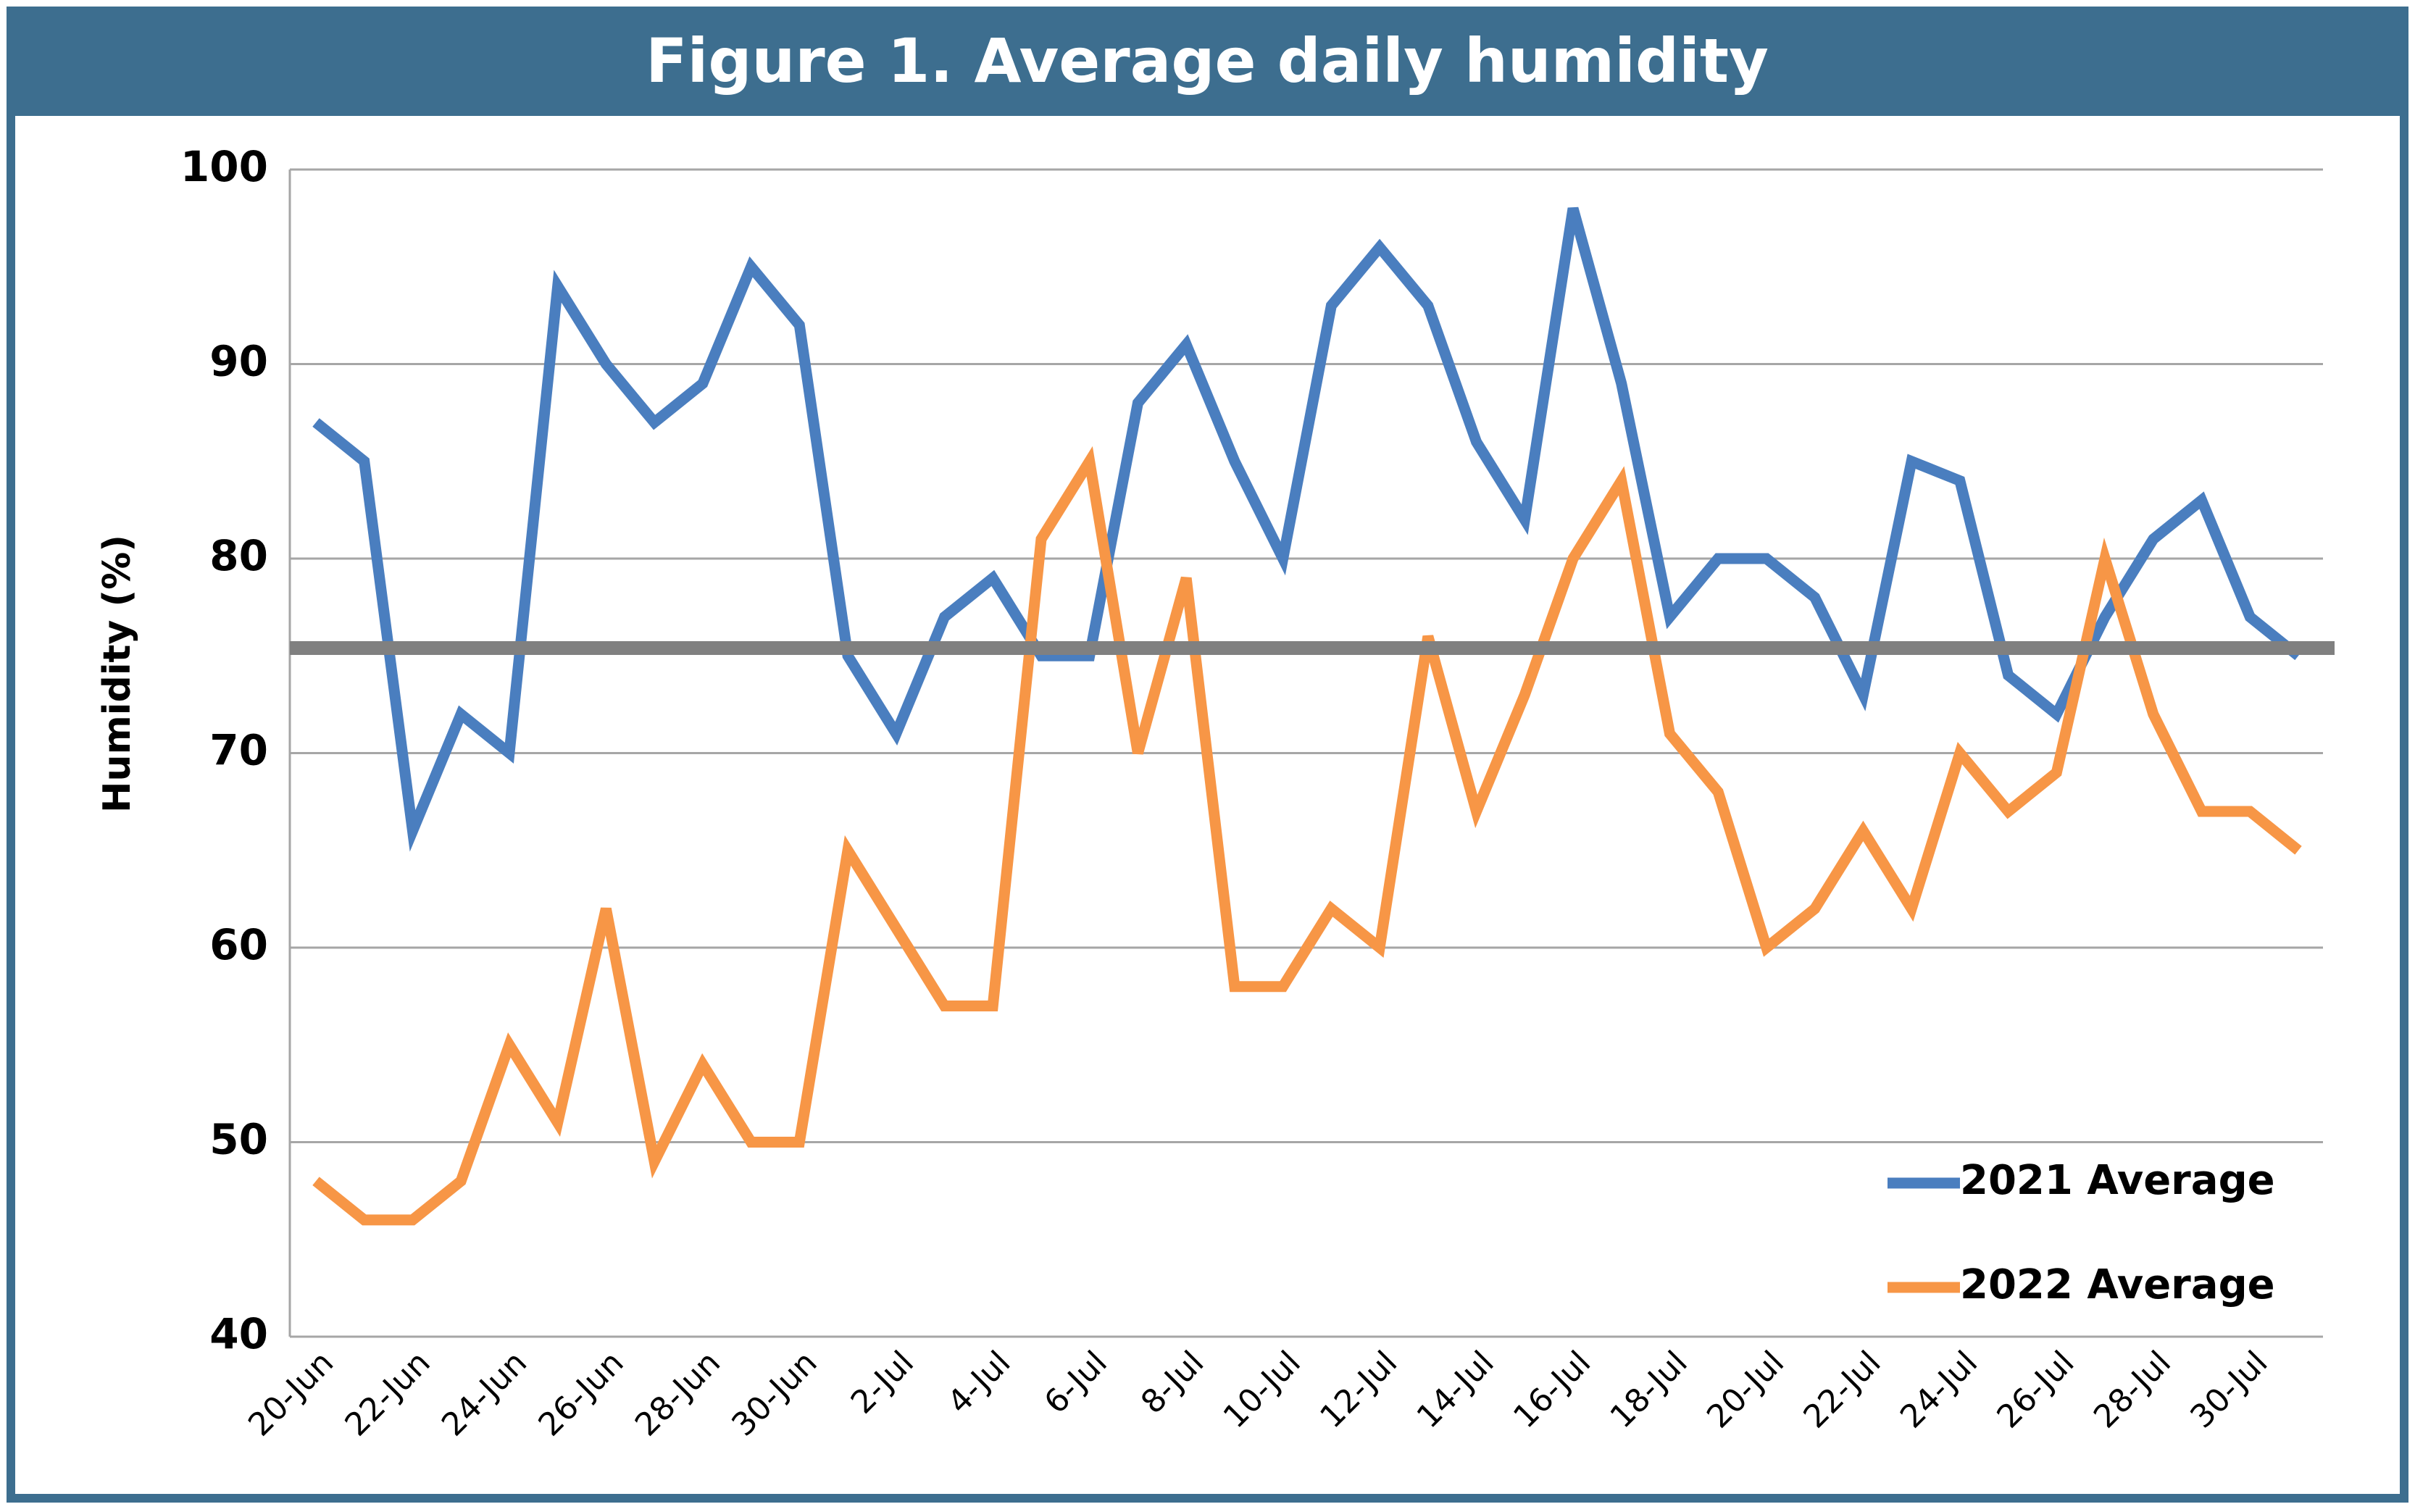 The image size is (2415, 1512). Describe the element at coordinates (2081, 1232) in the screenshot. I see `legend: 2021 Average 2022 Average` at that location.